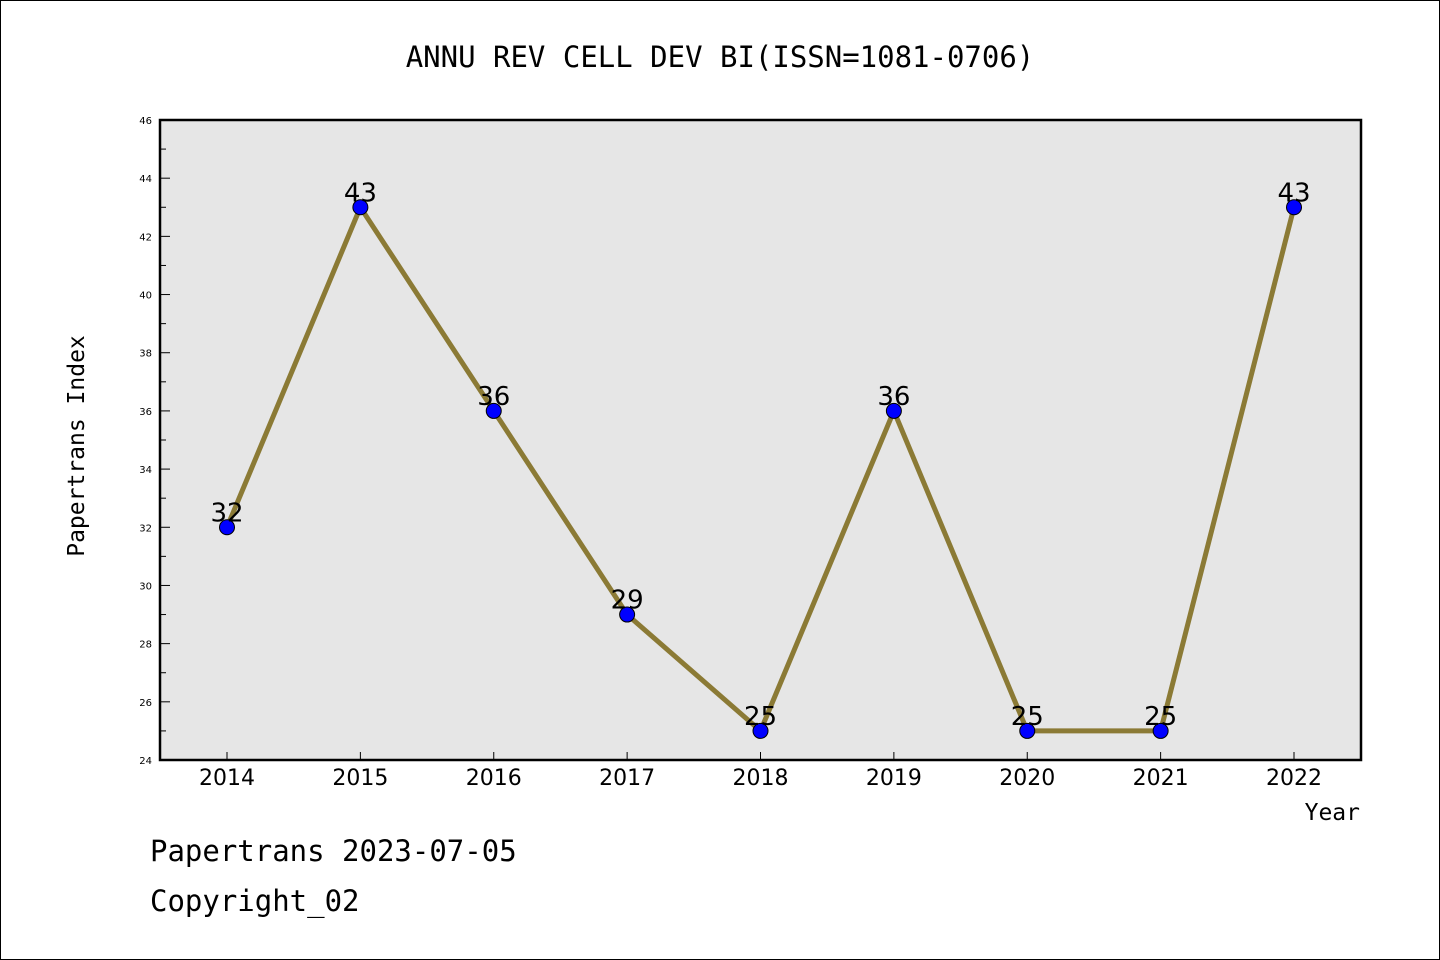  Describe the element at coordinates (145, 703) in the screenshot. I see `y-tick-label: 26` at that location.